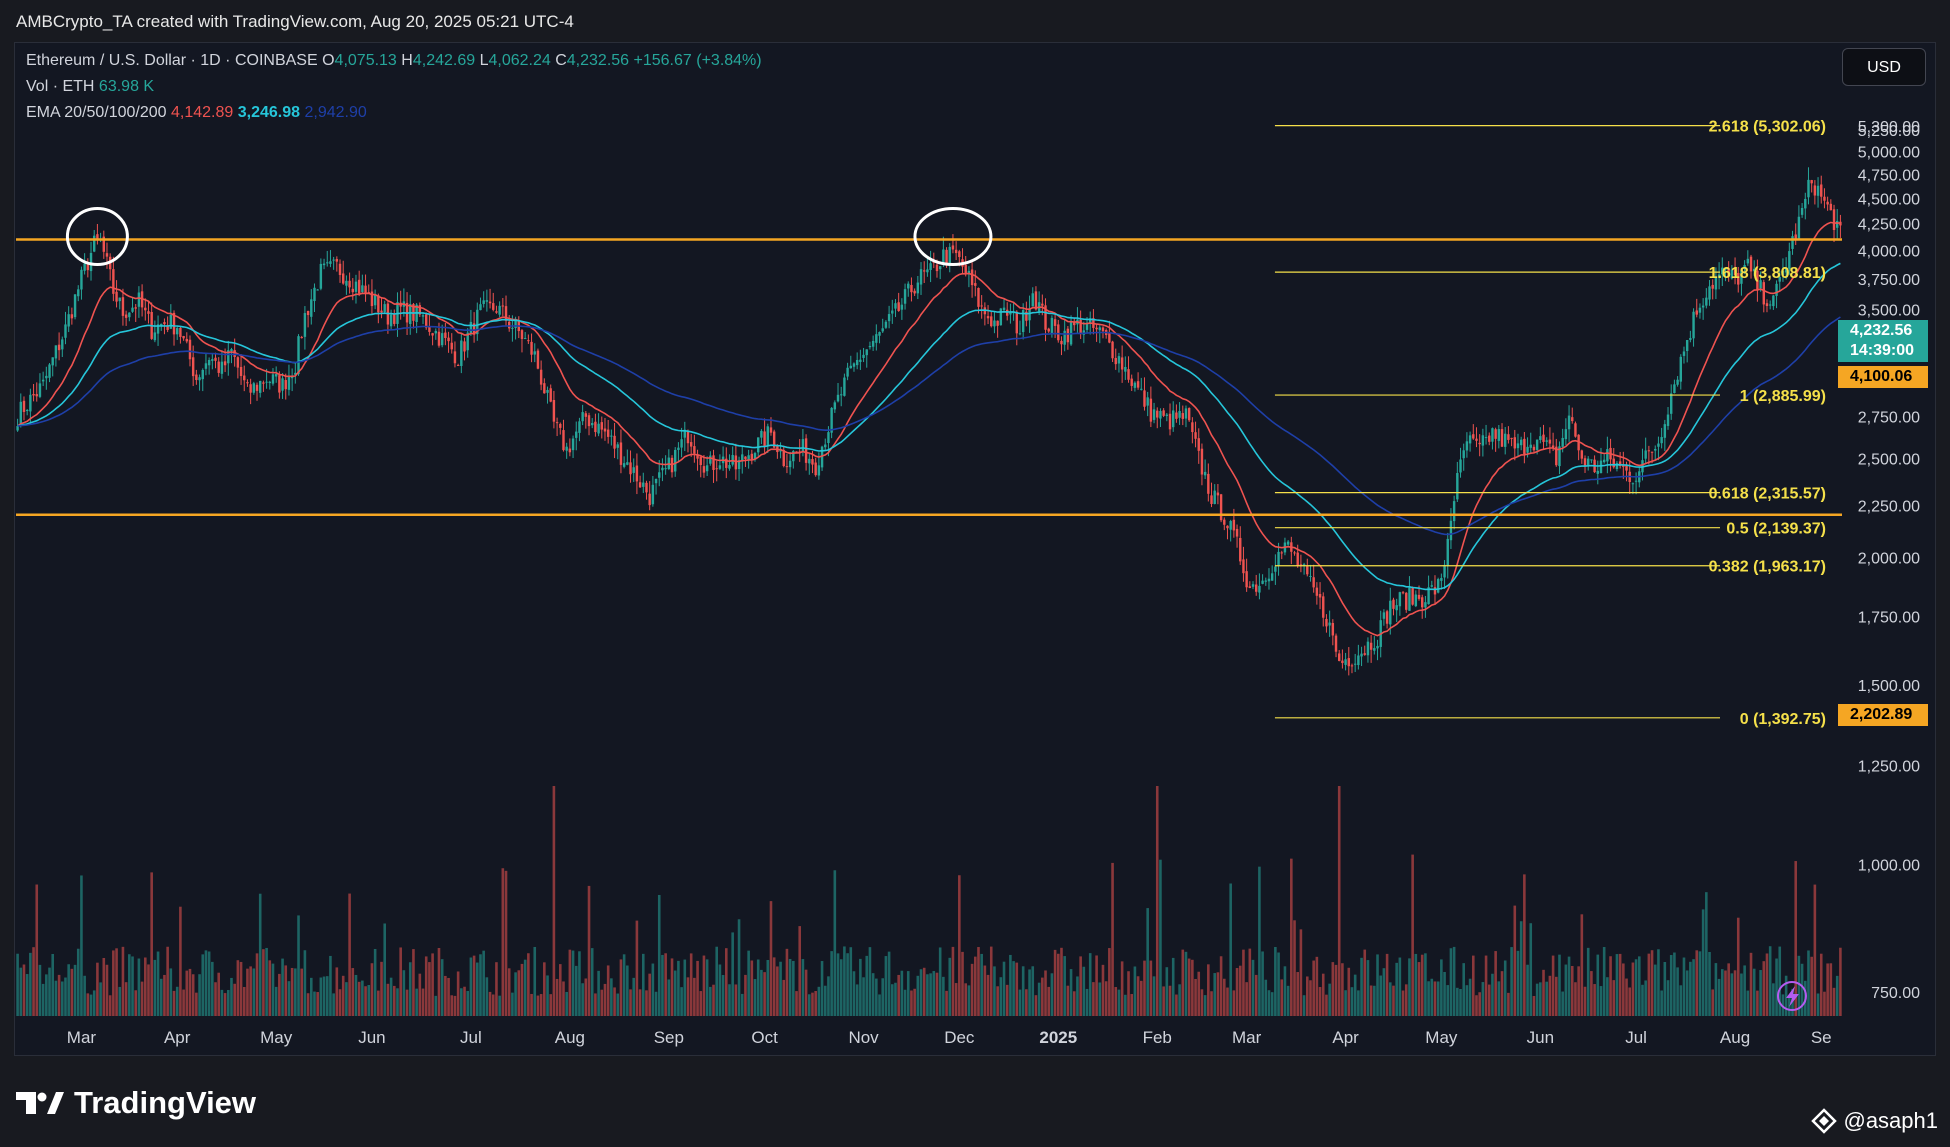 The width and height of the screenshot is (1950, 1147). I want to click on x-tick-label: Nov, so click(863, 1037).